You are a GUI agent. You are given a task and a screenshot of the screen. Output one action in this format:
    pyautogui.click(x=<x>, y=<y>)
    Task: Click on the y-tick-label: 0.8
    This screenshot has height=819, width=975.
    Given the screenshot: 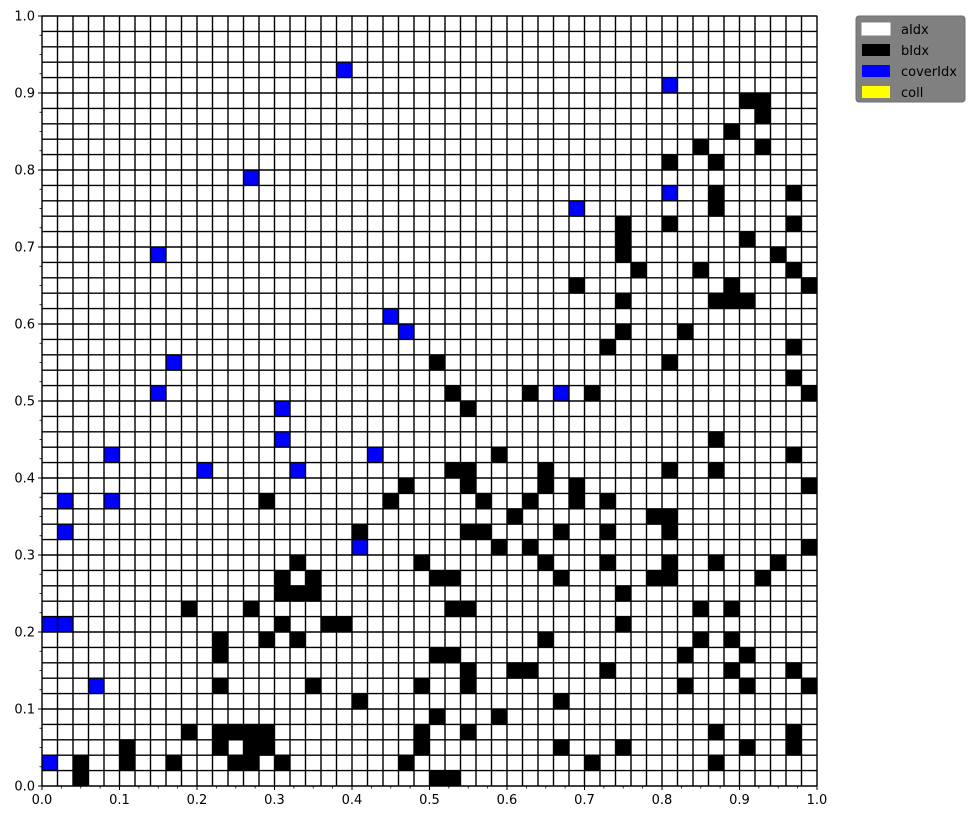 What is the action you would take?
    pyautogui.click(x=24, y=171)
    